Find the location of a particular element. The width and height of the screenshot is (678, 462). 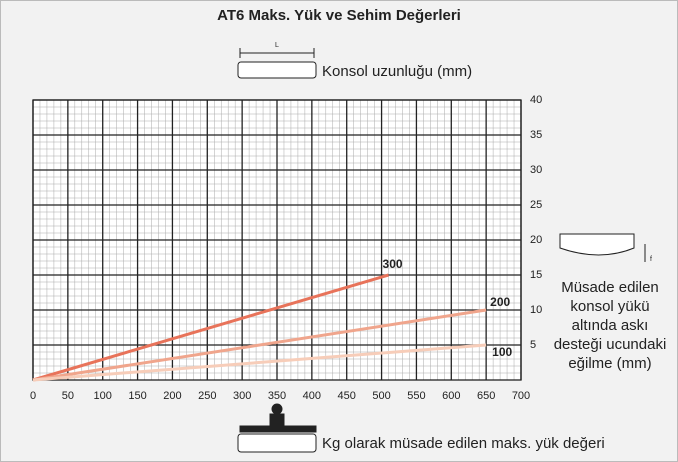

x-tick-label: 150 is located at coordinates (137, 396).